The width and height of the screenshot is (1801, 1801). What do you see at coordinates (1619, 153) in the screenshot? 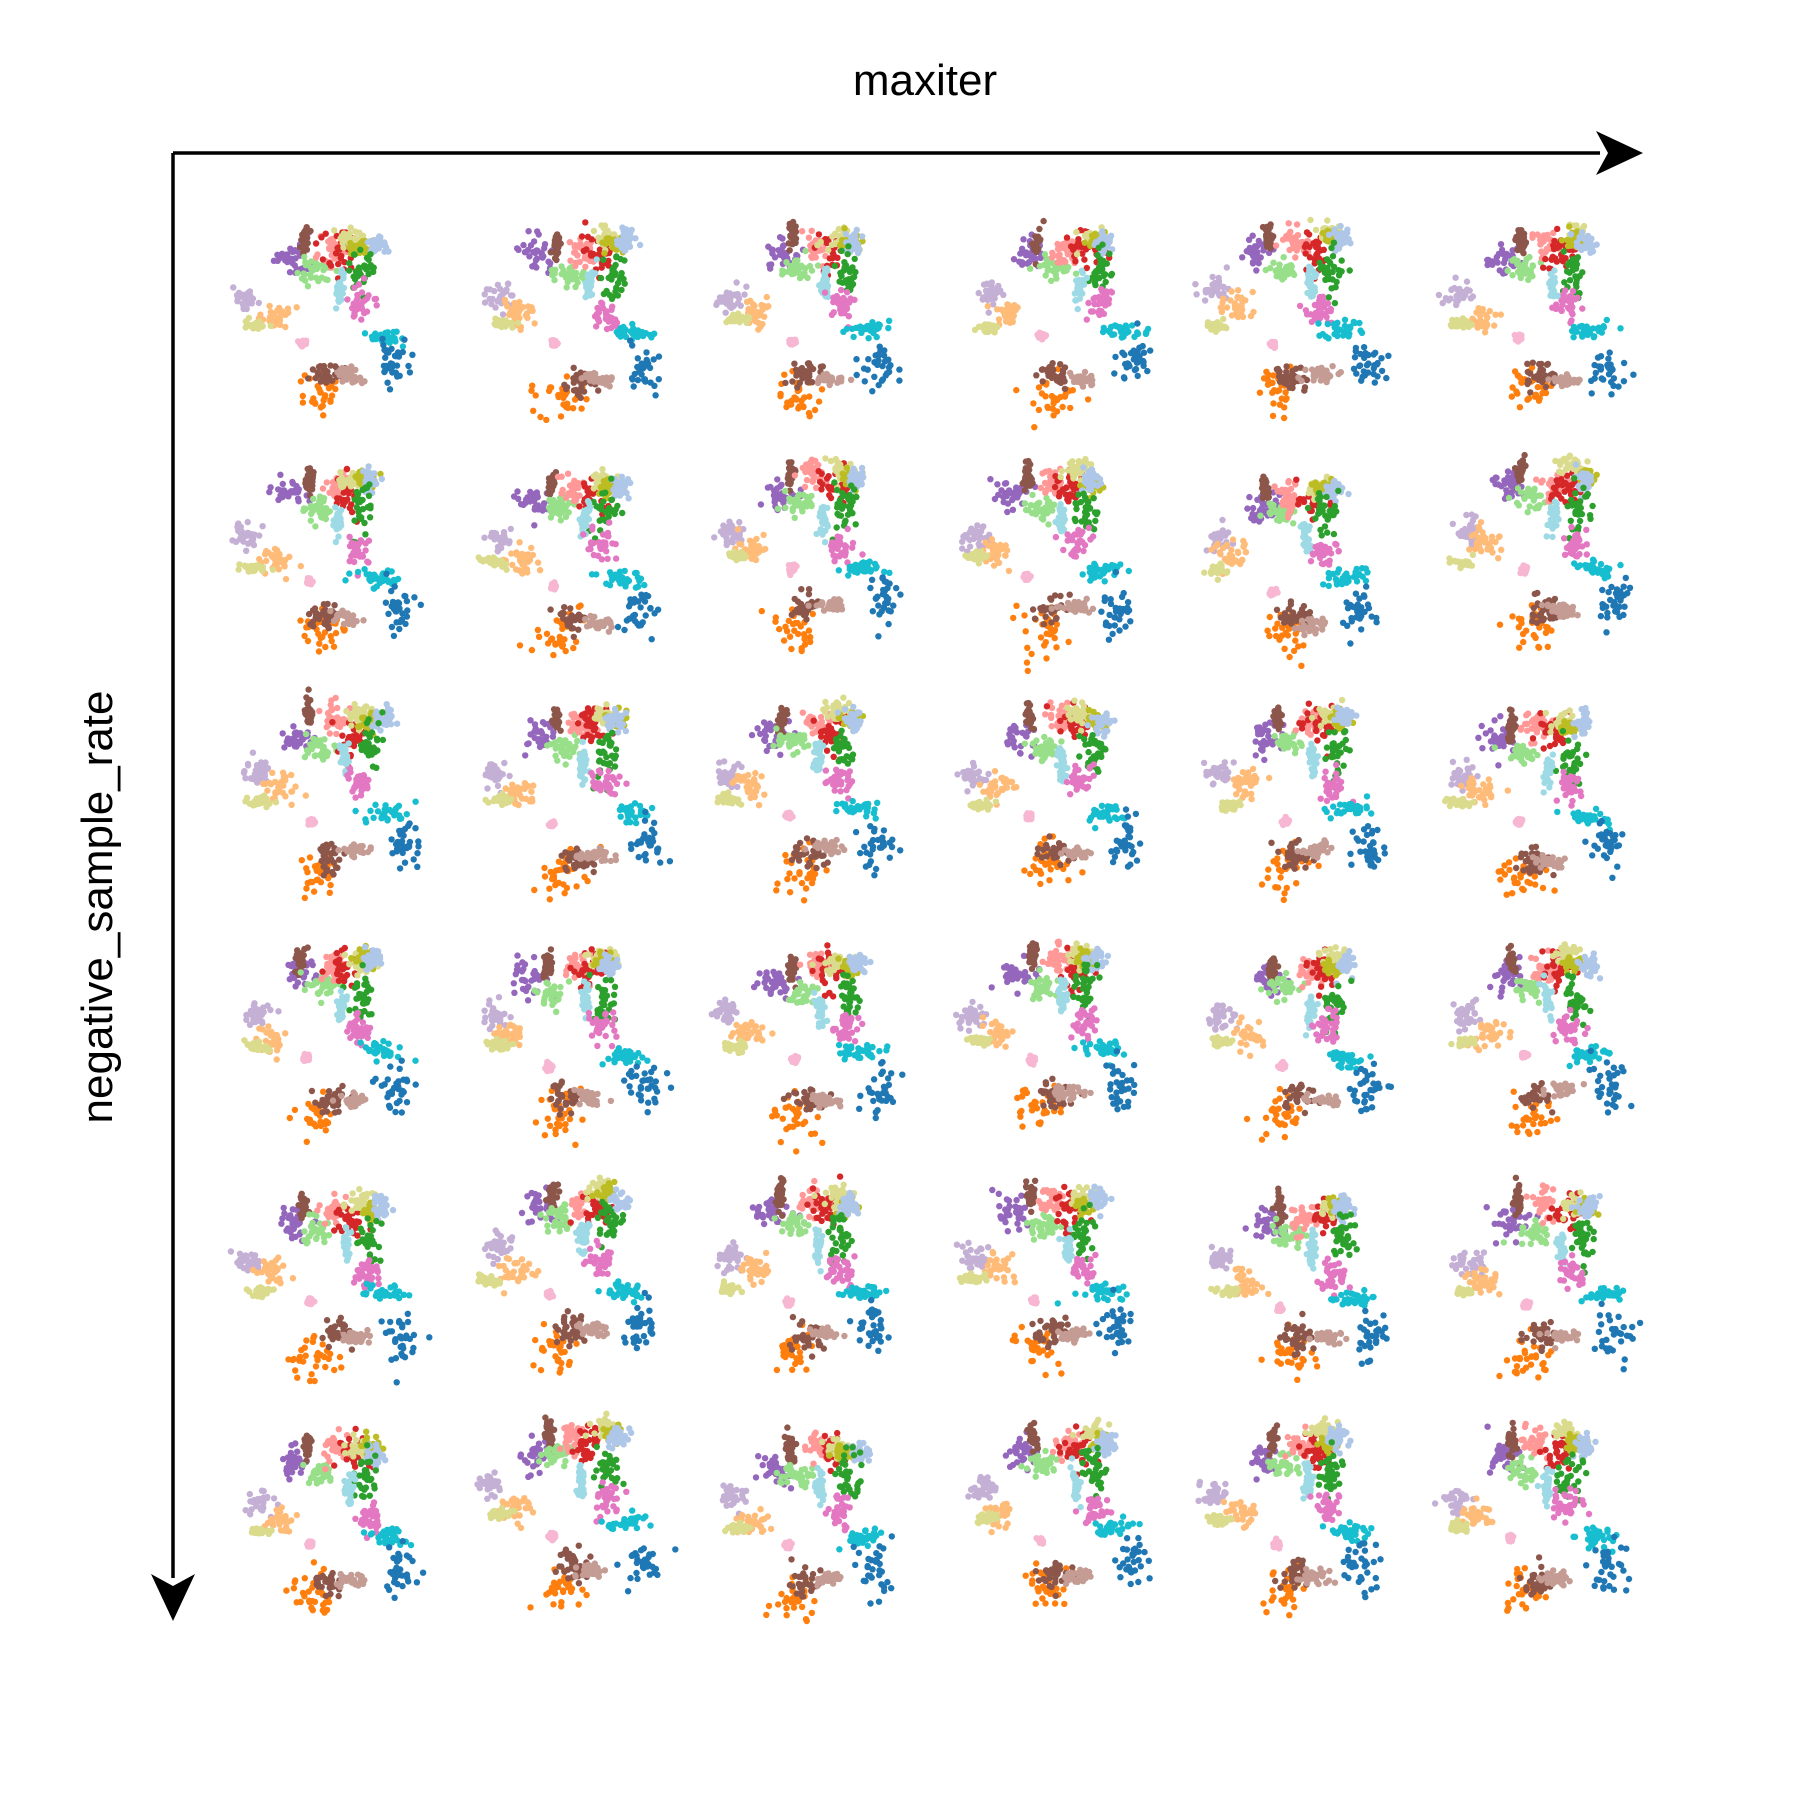
I see `x-axis-arrowhead` at bounding box center [1619, 153].